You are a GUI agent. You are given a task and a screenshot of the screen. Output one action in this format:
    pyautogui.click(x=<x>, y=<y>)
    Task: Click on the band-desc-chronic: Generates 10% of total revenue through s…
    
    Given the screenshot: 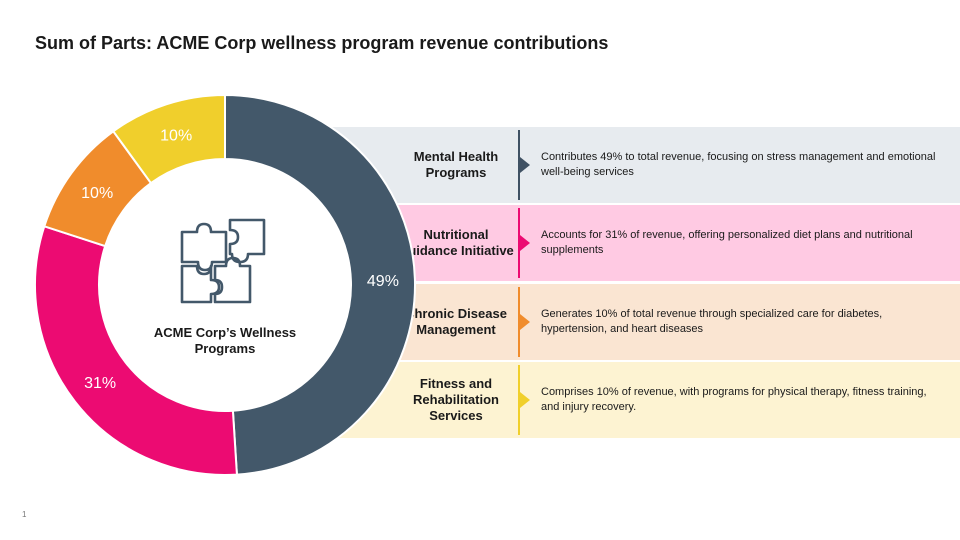 What is the action you would take?
    pyautogui.click(x=712, y=321)
    